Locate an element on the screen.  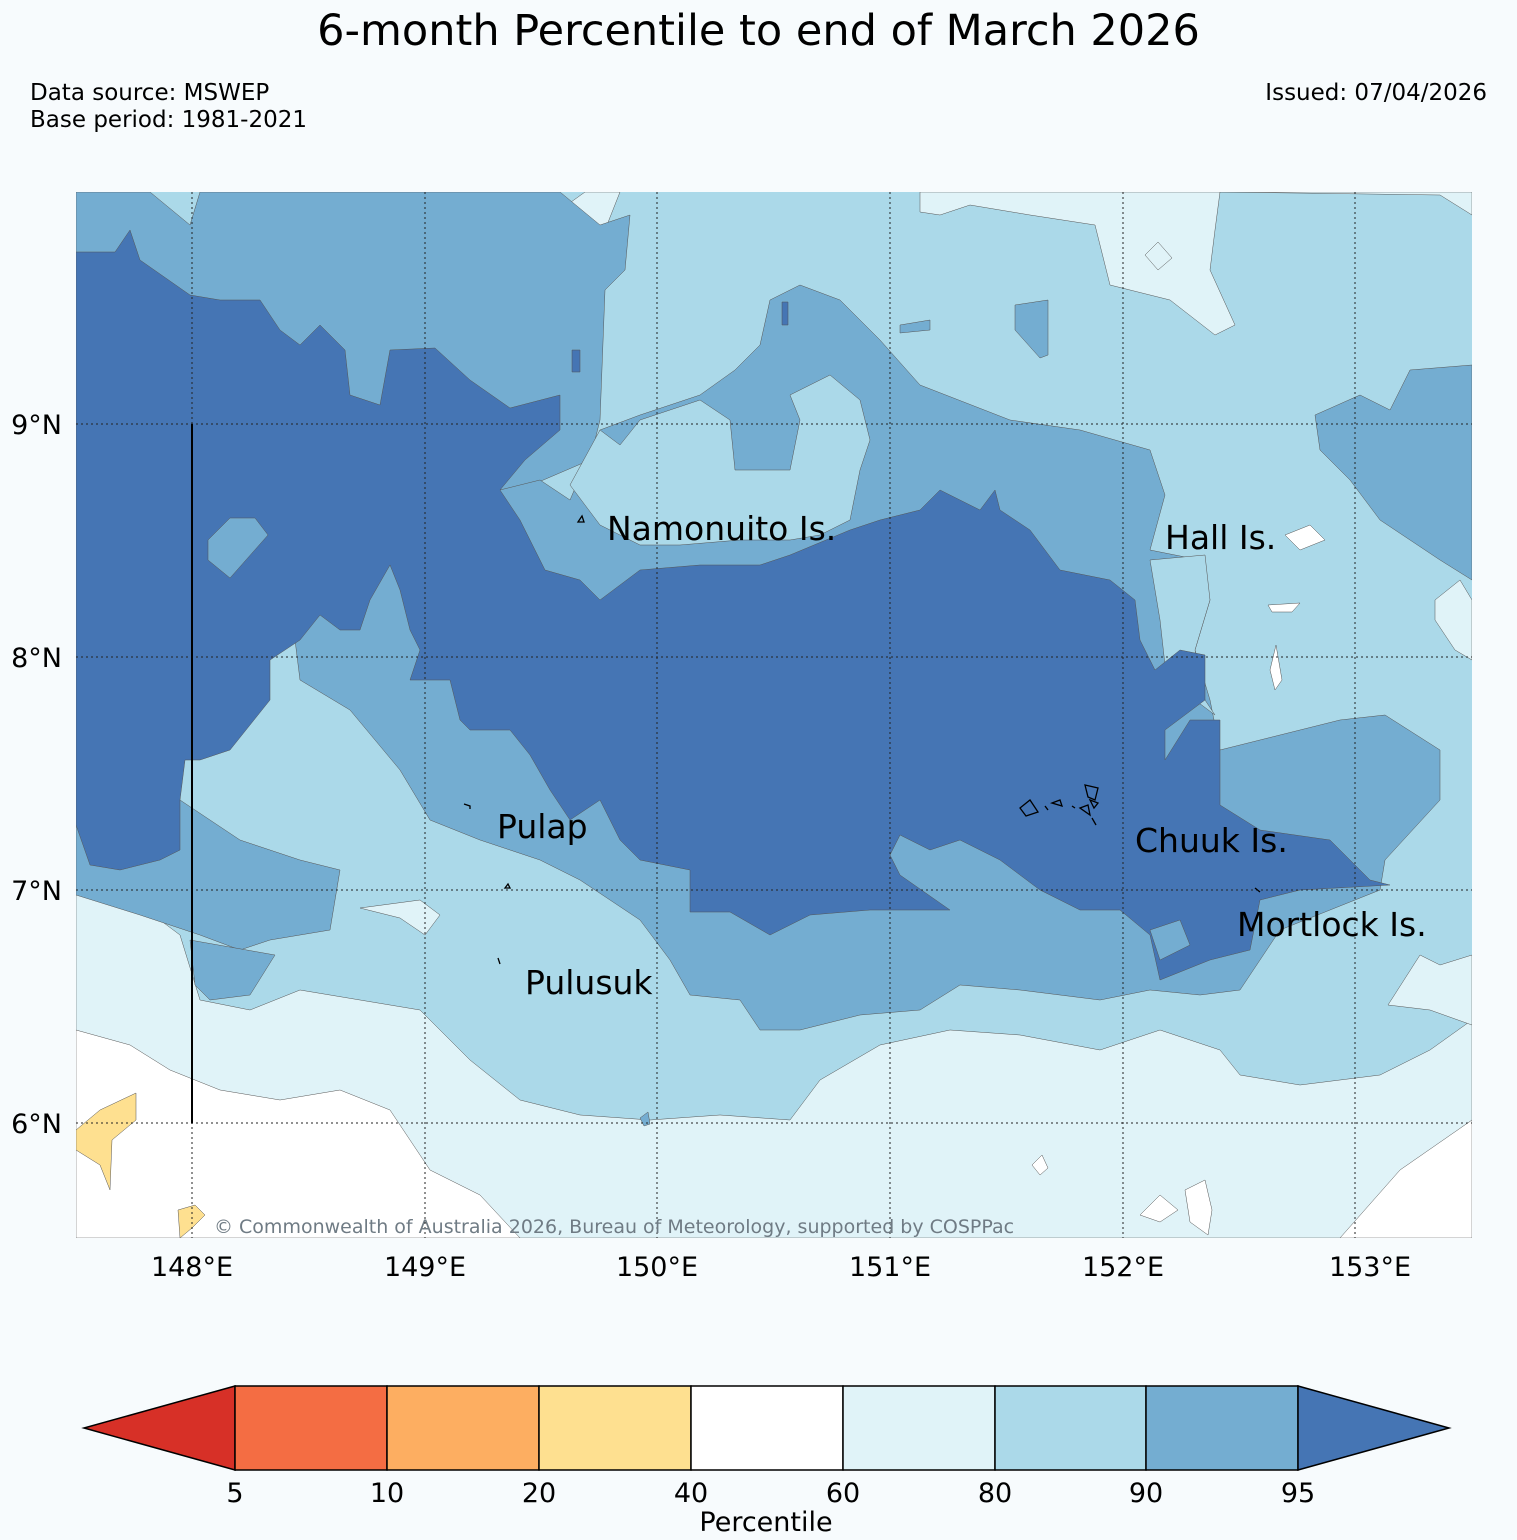
patch-small-a is located at coordinates (576, 361).